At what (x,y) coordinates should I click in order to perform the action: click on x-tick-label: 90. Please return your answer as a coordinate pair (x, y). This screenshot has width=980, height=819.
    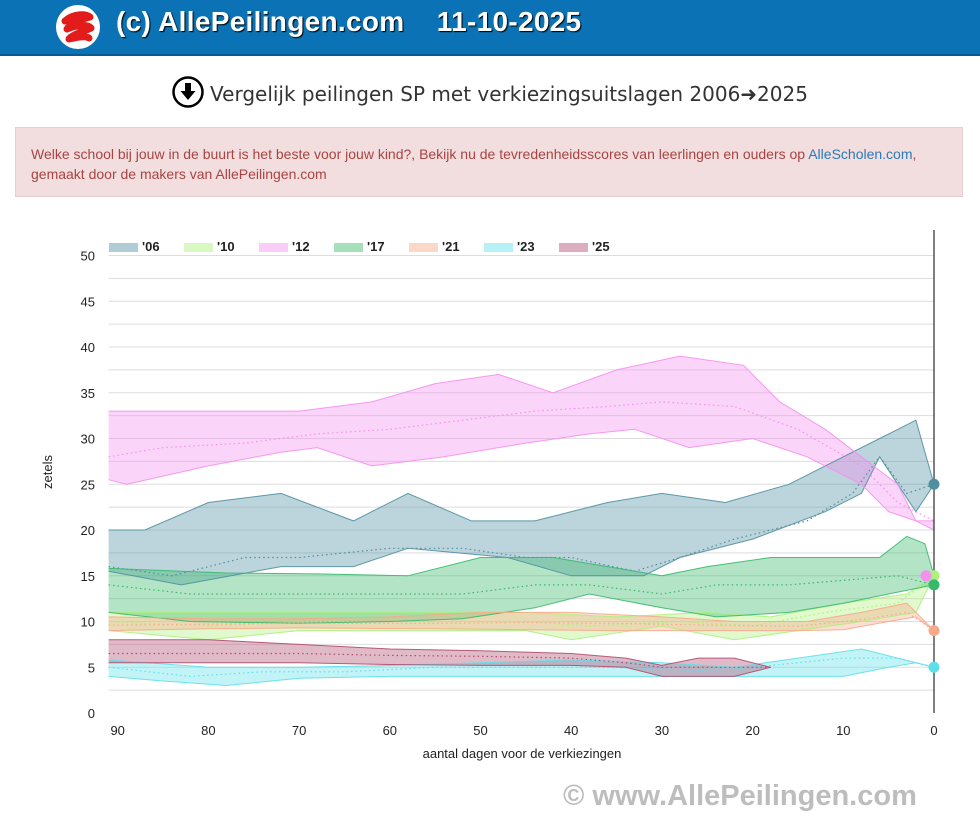
    Looking at the image, I should click on (117, 730).